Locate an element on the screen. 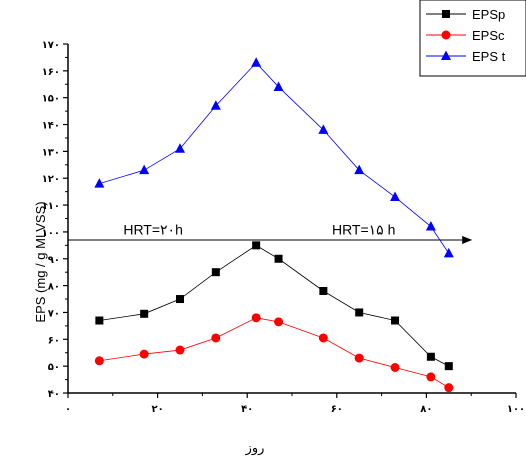 The width and height of the screenshot is (526, 463). x-tick-label: ۴۰ is located at coordinates (247, 409).